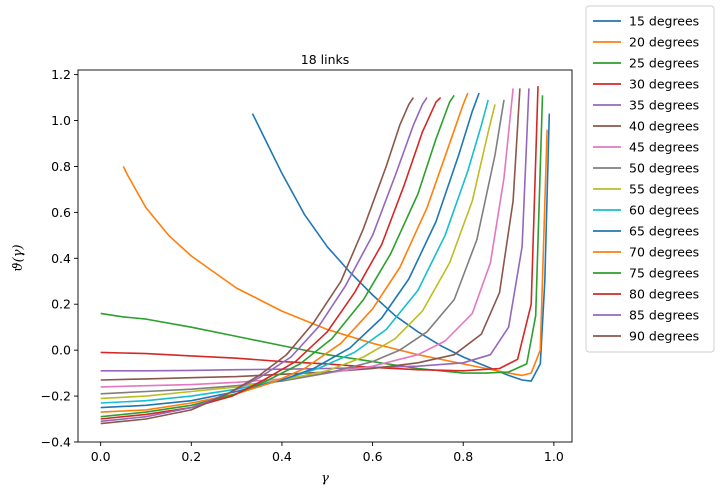 Image resolution: width=723 pixels, height=495 pixels. Describe the element at coordinates (664, 42) in the screenshot. I see `legend-label: 20 degrees` at that location.